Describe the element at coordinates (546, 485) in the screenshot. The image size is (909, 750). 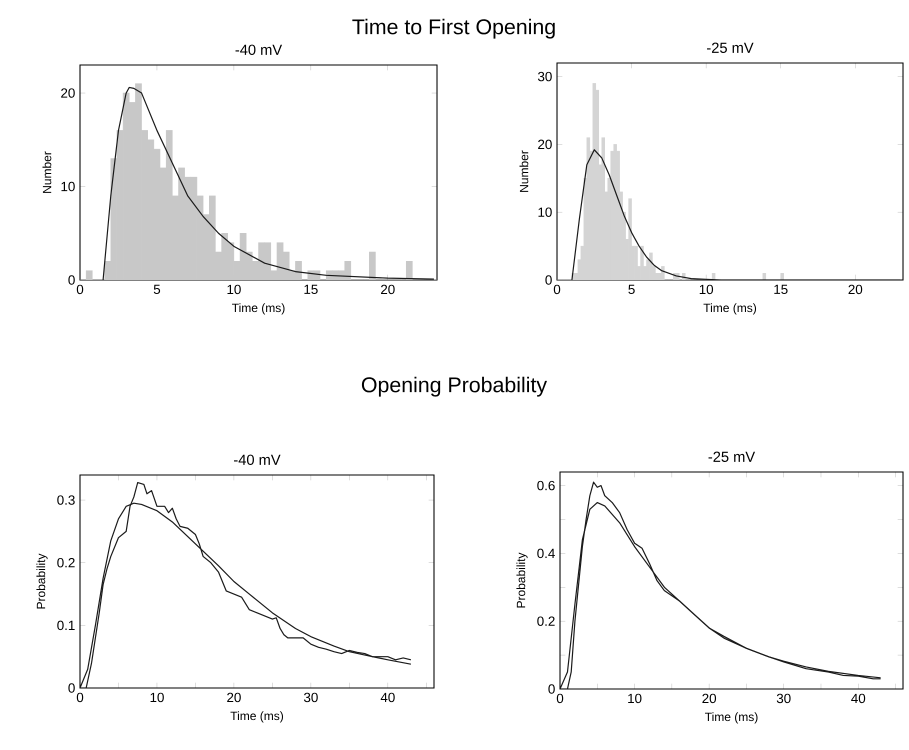
I see `y-tick-label: 0.6` at that location.